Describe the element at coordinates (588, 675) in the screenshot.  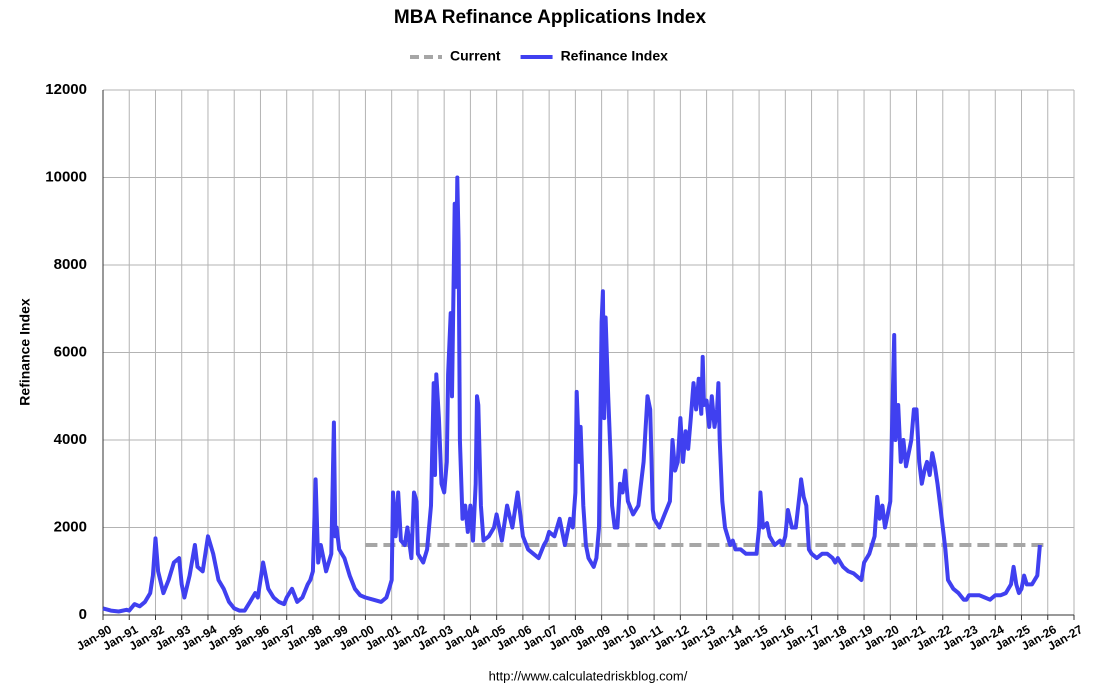
I see `source: http://www.calculatedriskblog.com/` at that location.